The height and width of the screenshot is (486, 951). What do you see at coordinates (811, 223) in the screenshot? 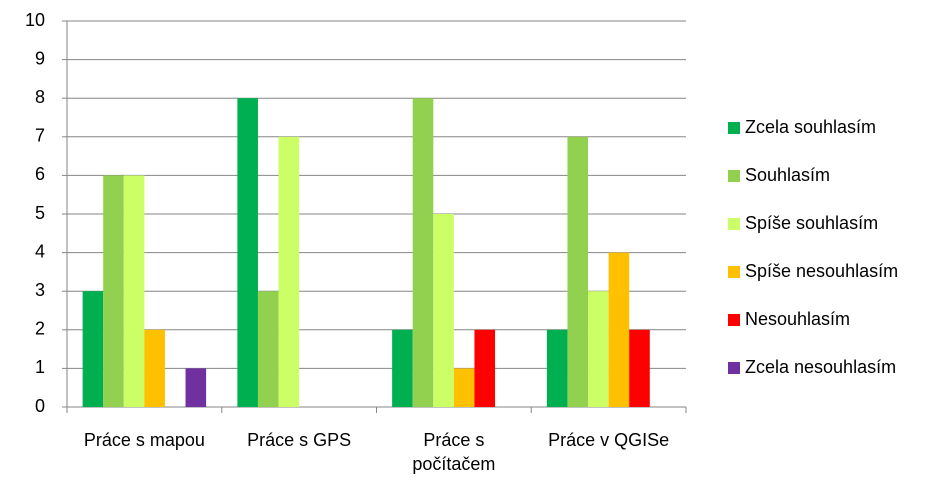
I see `legend-label: Spíše souhlasím` at bounding box center [811, 223].